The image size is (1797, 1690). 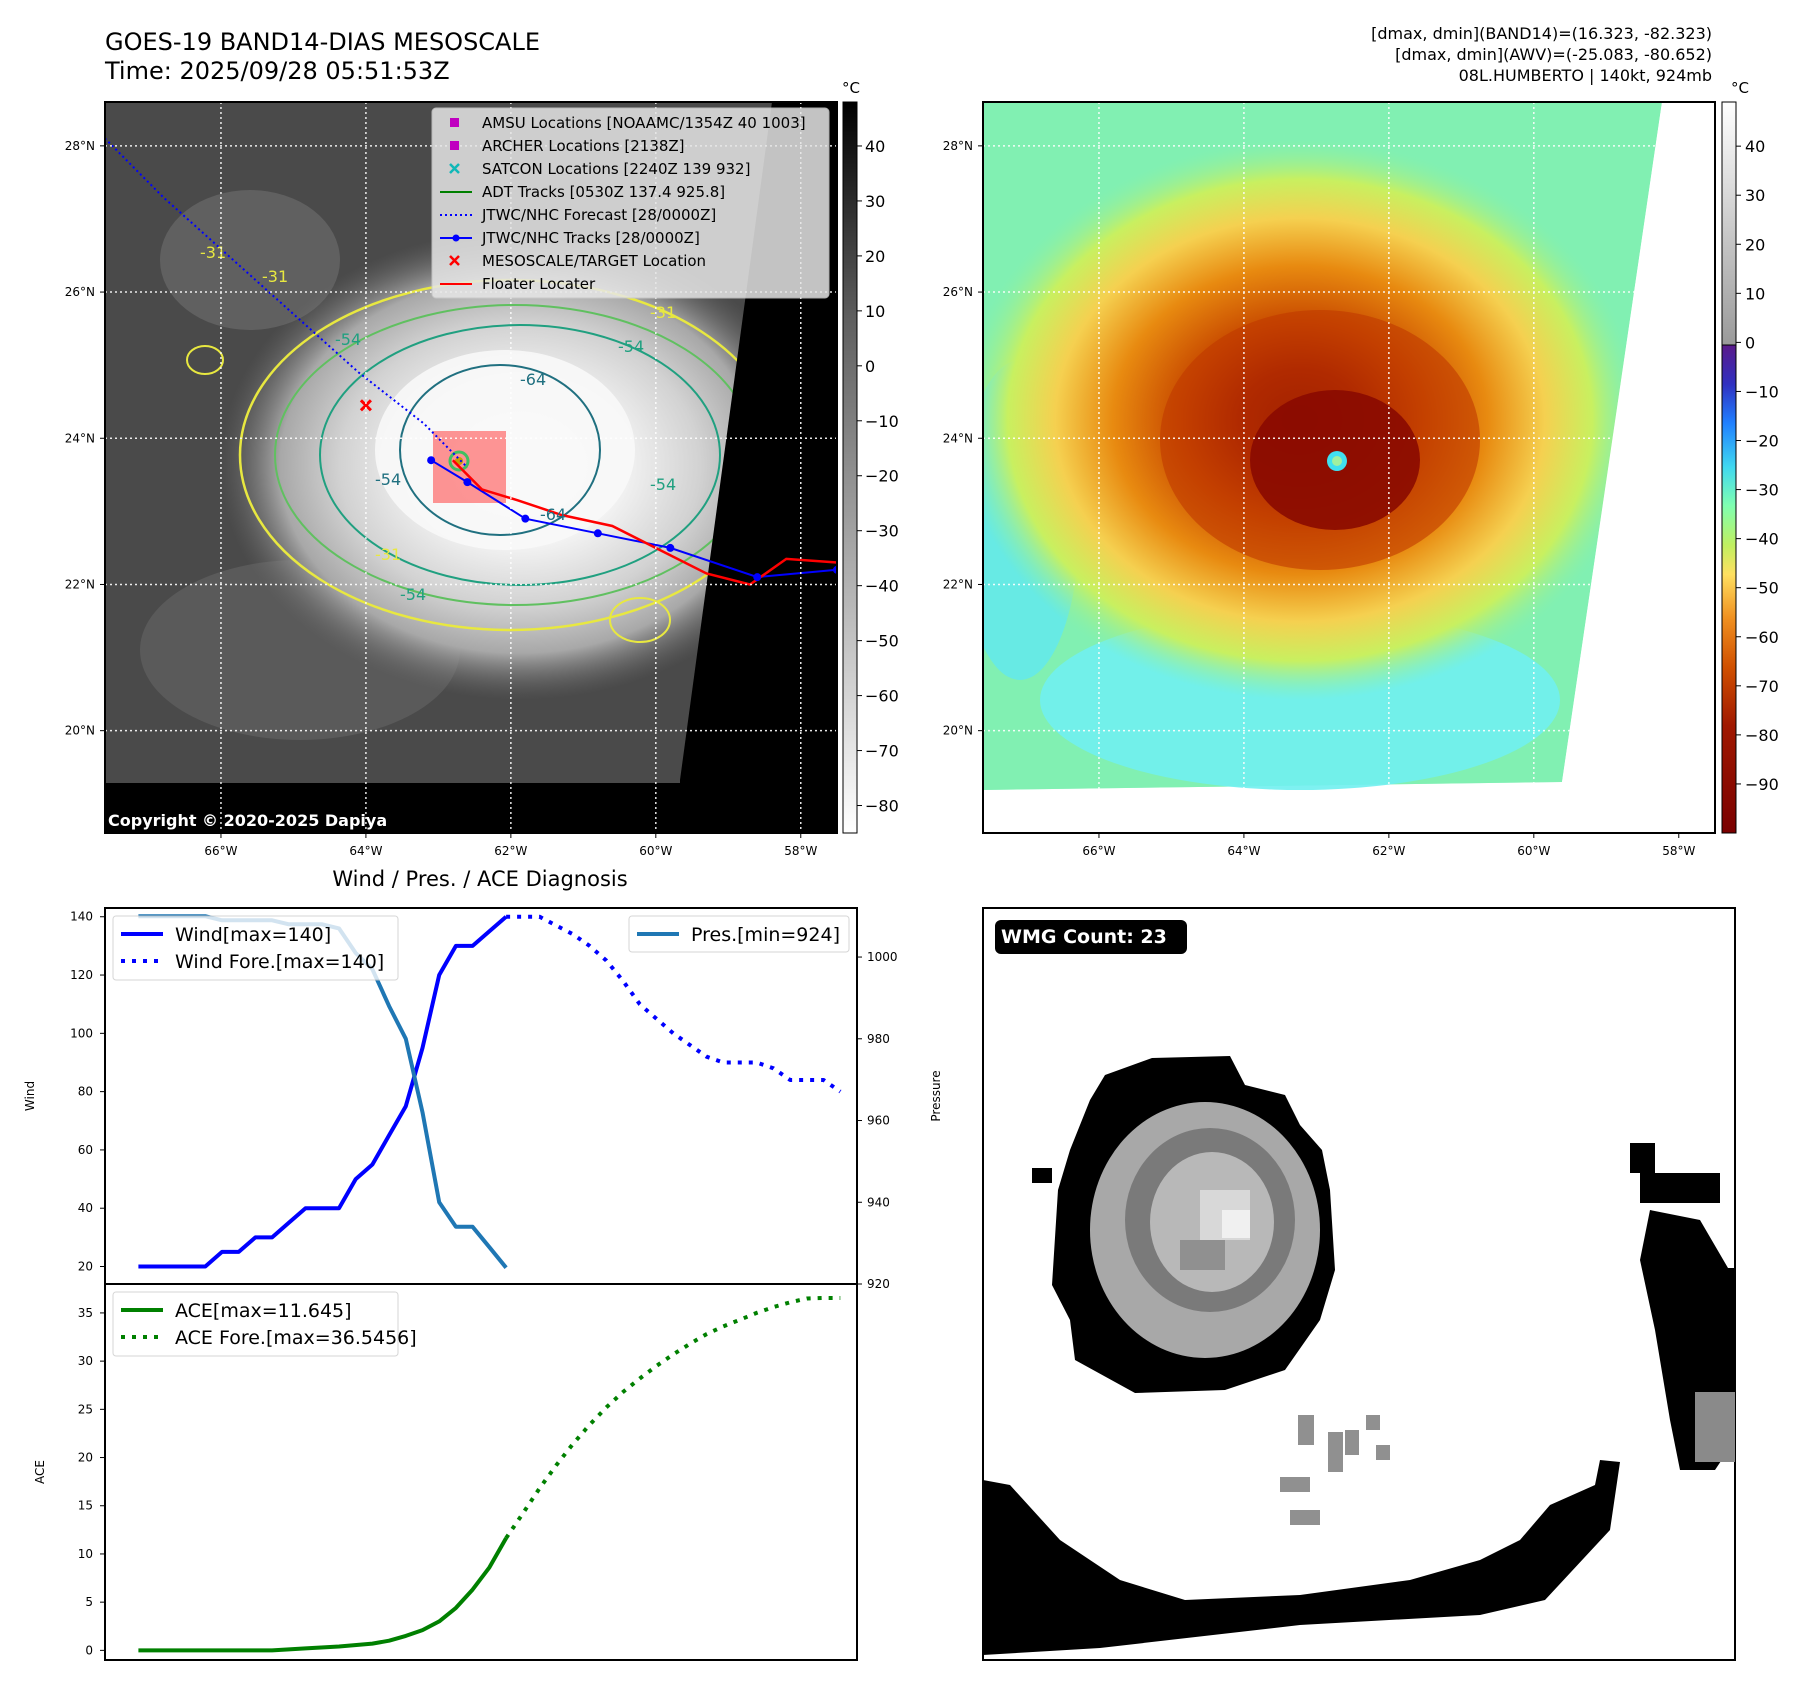 I want to click on y-tick-label: 5, so click(x=89, y=1602).